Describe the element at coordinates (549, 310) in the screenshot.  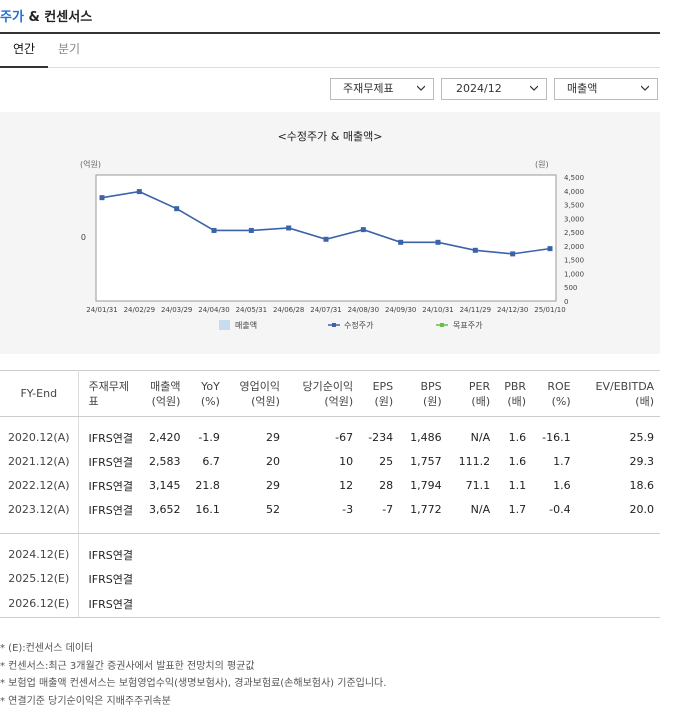
I see `x-tick-label: 25/01/10` at that location.